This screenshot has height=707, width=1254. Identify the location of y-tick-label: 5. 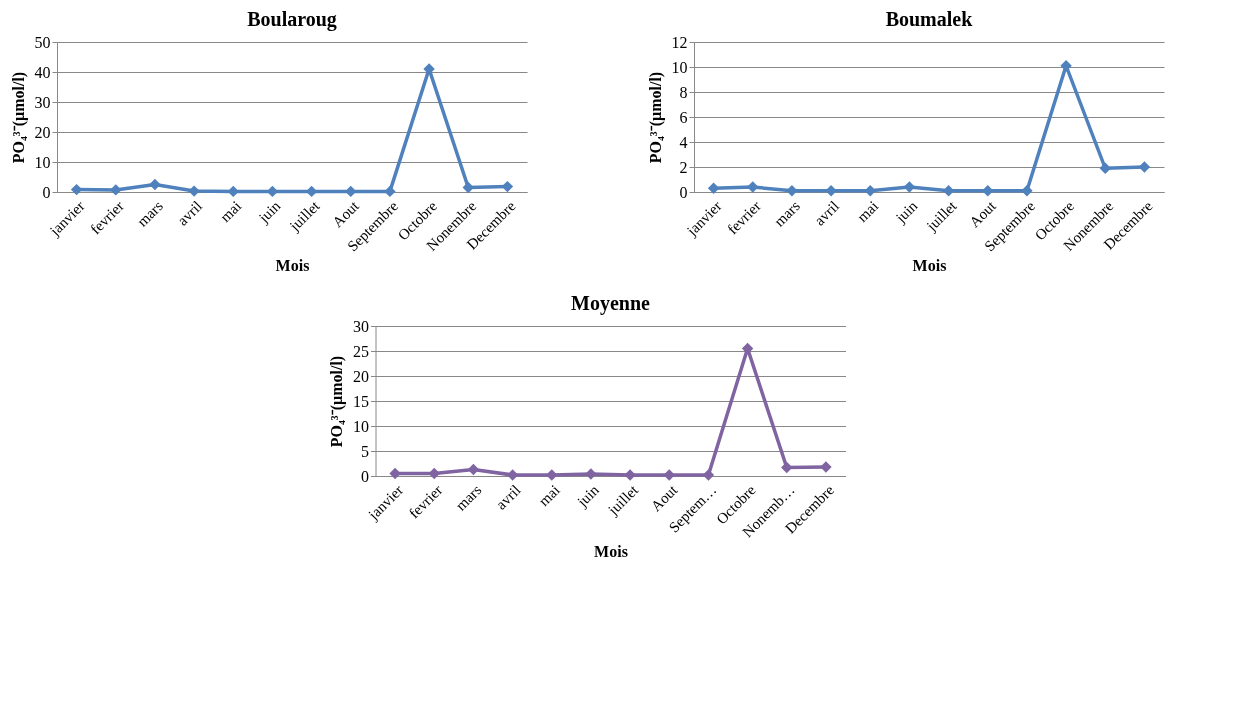
(365, 451).